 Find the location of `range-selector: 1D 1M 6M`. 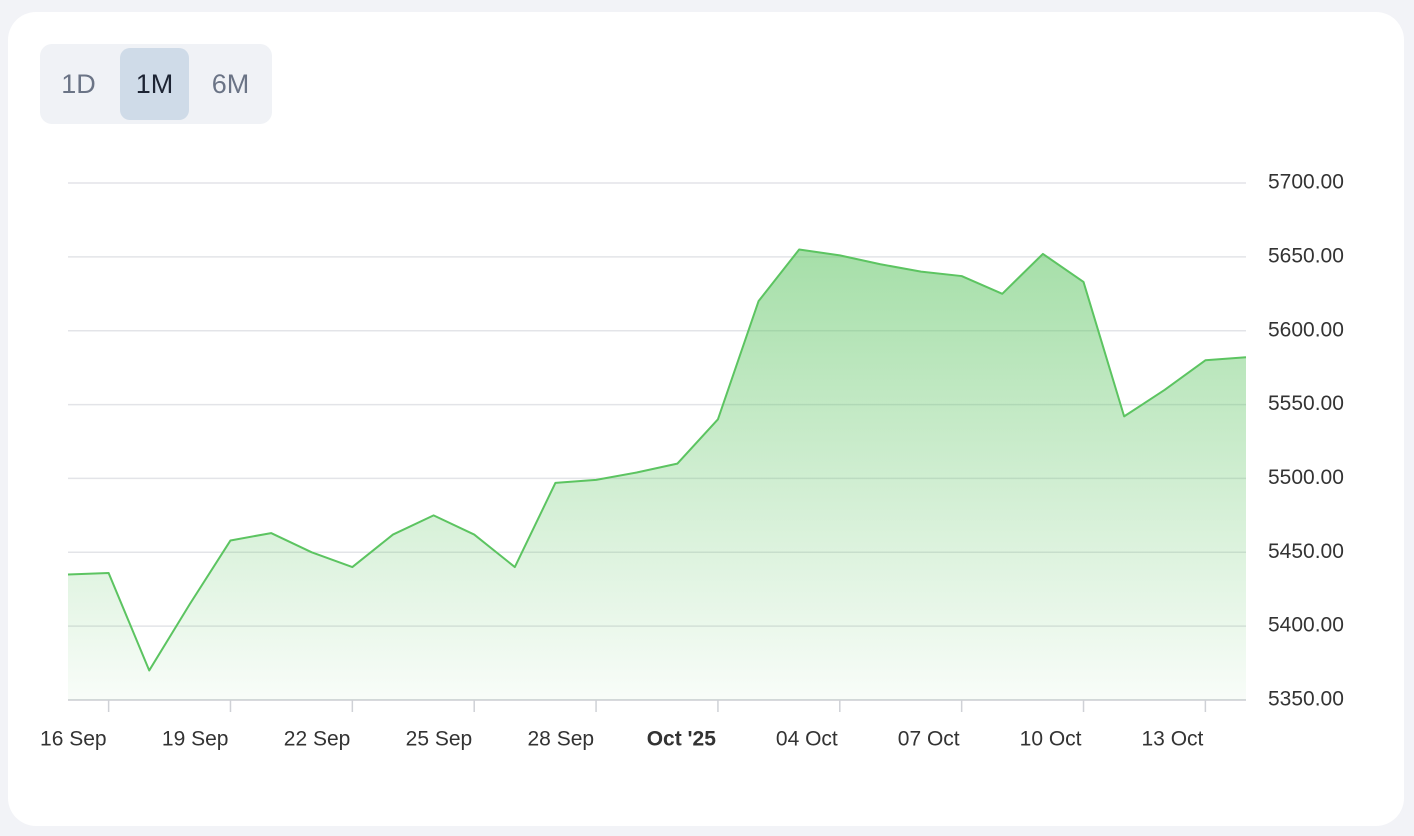

range-selector: 1D 1M 6M is located at coordinates (156, 84).